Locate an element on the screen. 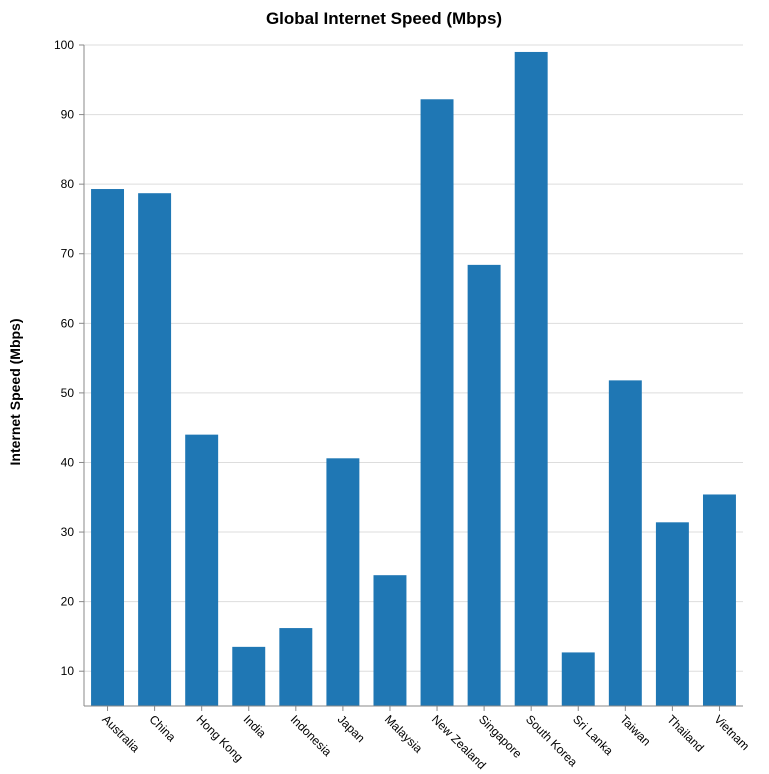 This screenshot has width=769, height=774. chart-title: Global Internet Speed (Mbps) is located at coordinates (384, 18).